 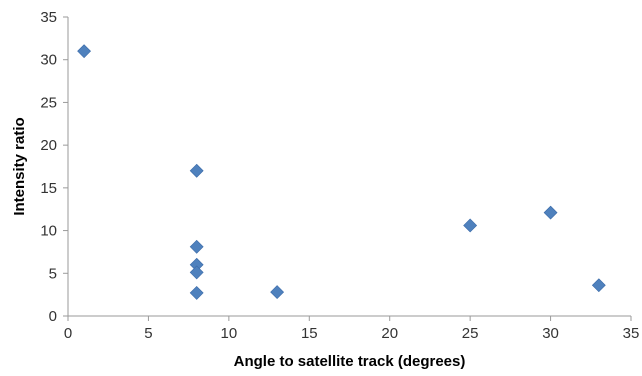 What do you see at coordinates (68, 333) in the screenshot?
I see `x-tick-label: 0` at bounding box center [68, 333].